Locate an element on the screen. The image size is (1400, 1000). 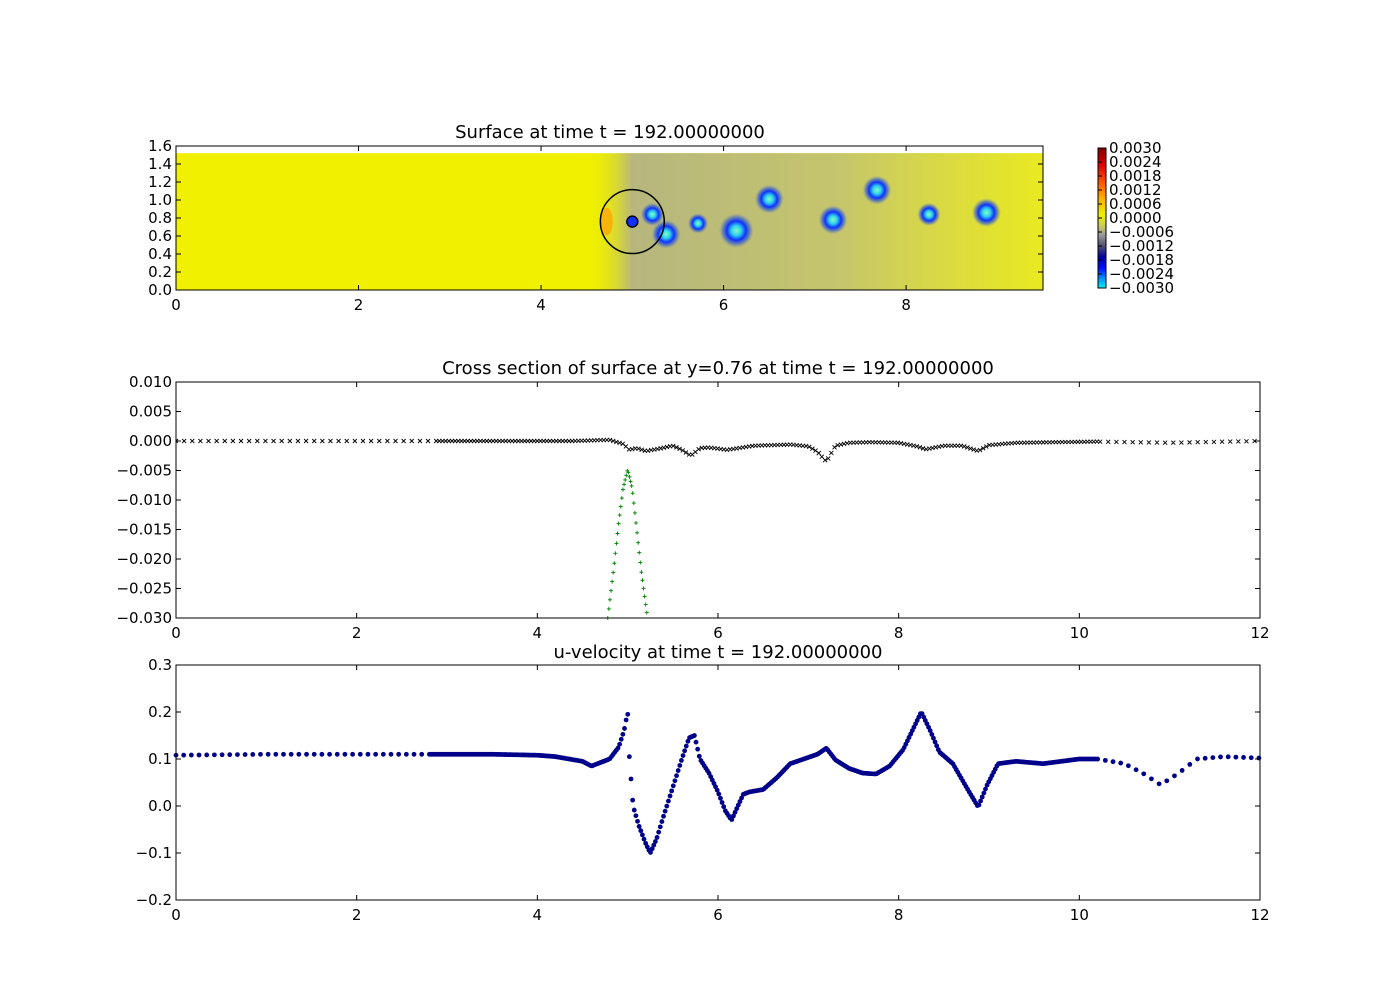
y-tick-label: −0.025 is located at coordinates (144, 589).